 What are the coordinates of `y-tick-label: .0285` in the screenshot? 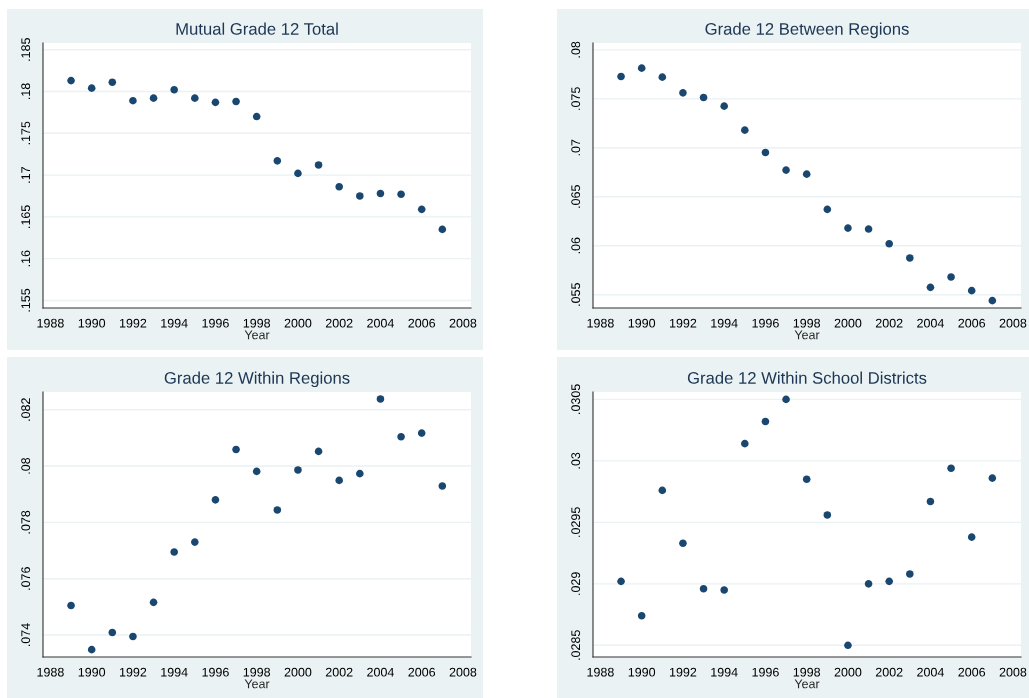 It's located at (576, 645).